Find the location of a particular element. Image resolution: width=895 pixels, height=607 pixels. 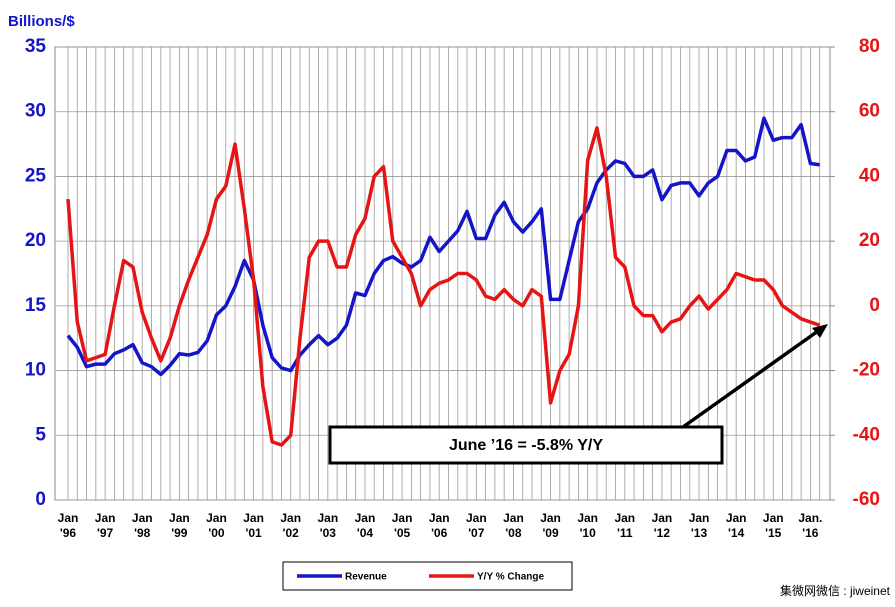

x-tick-label: Jan '97 is located at coordinates (105, 525).